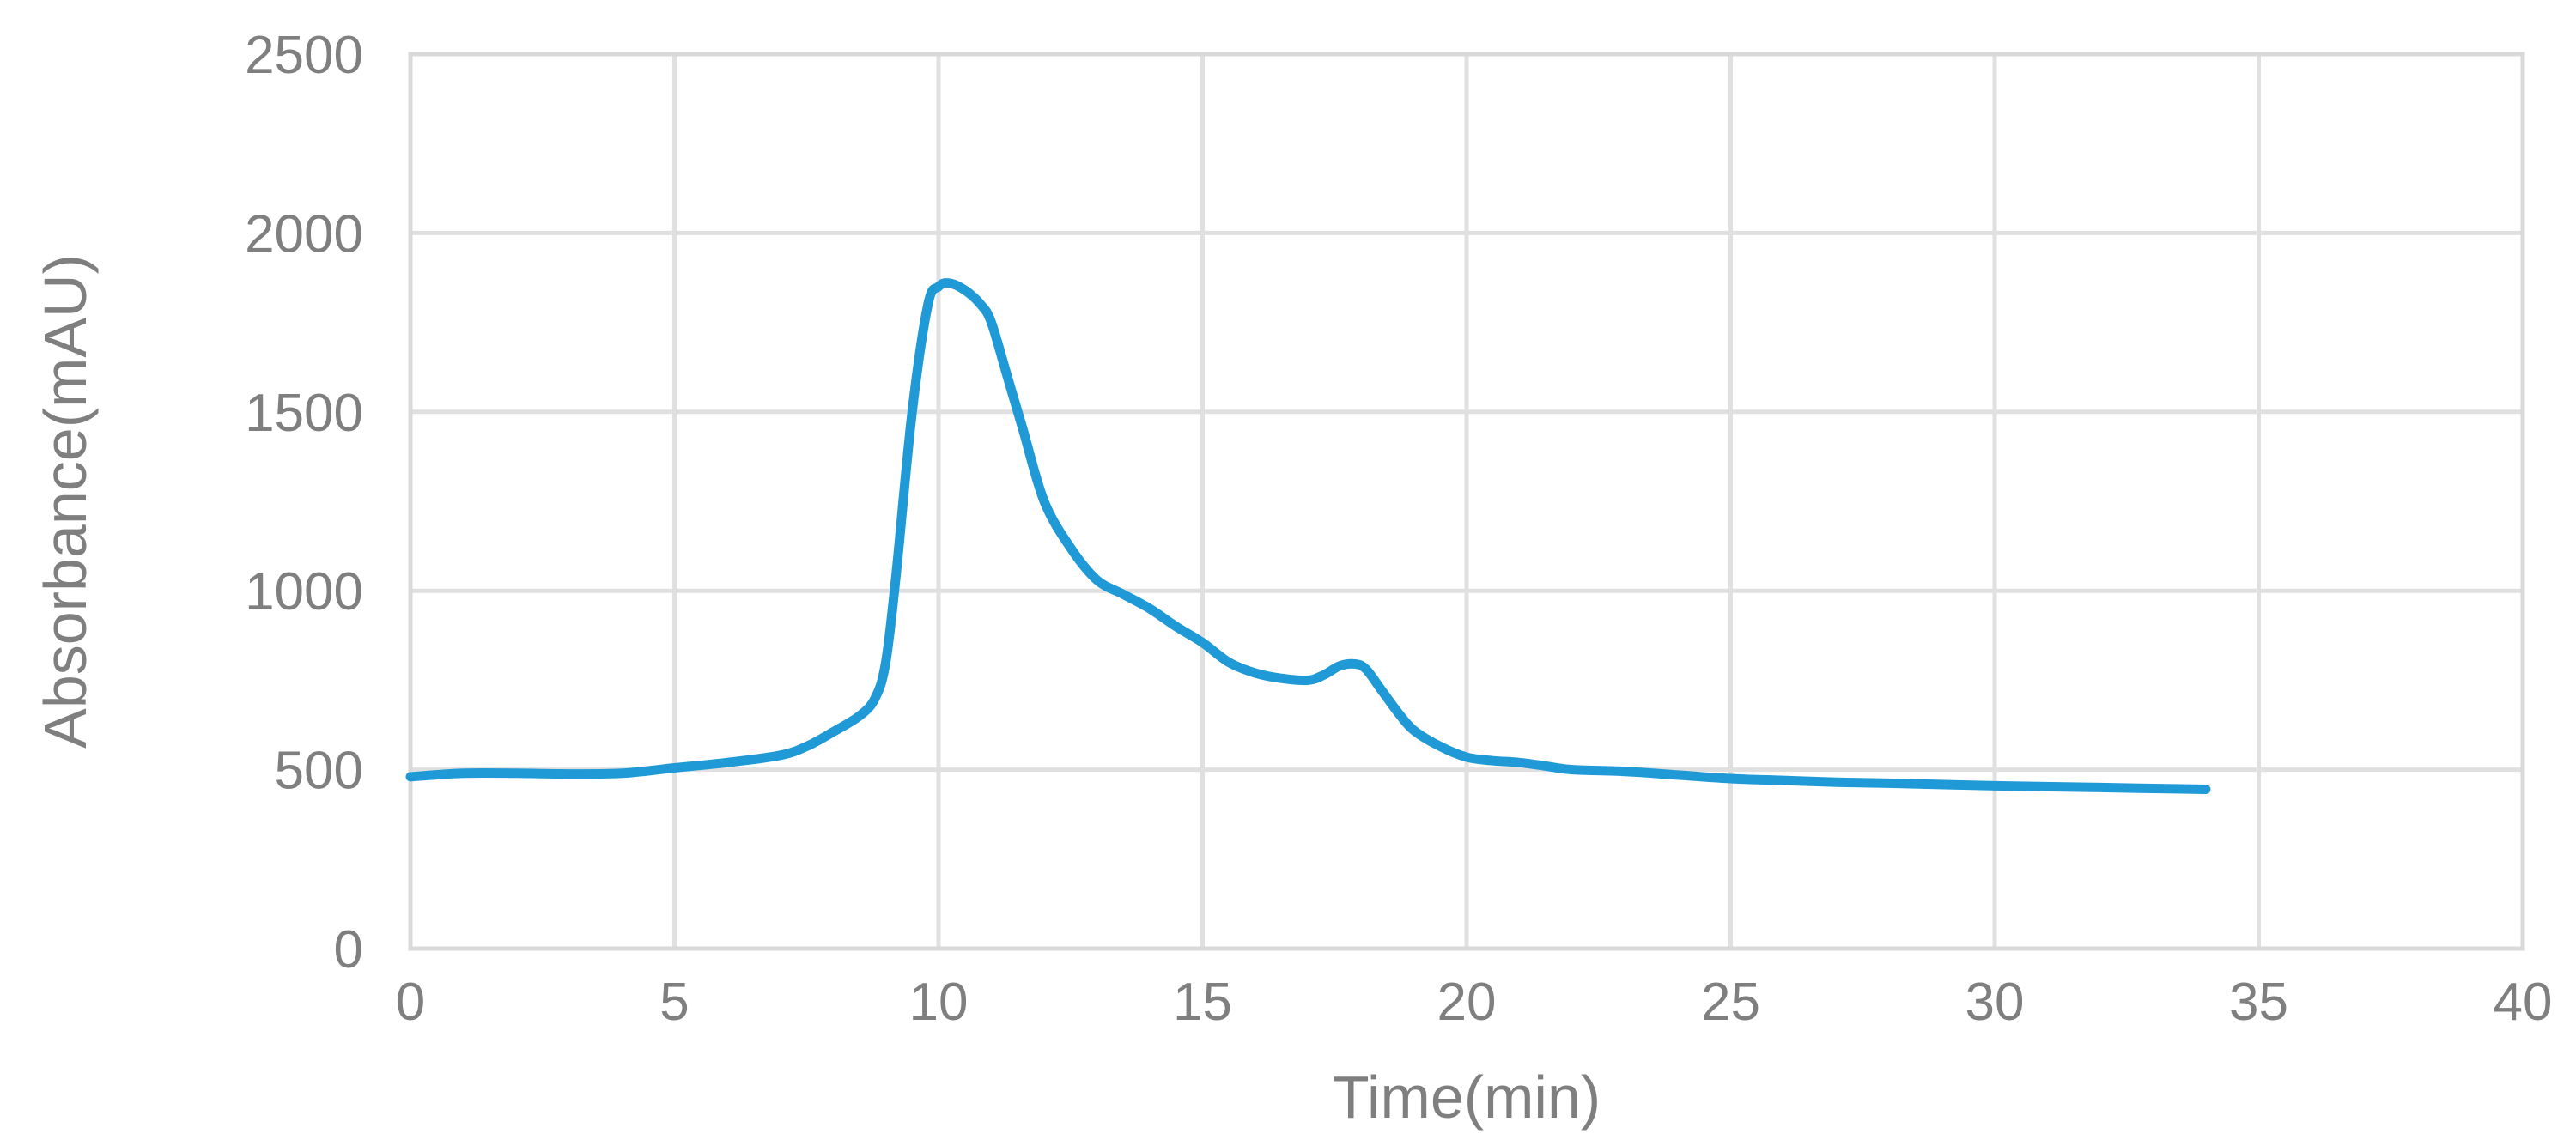 The image size is (2576, 1146). I want to click on x-tick-label: 25, so click(1730, 1003).